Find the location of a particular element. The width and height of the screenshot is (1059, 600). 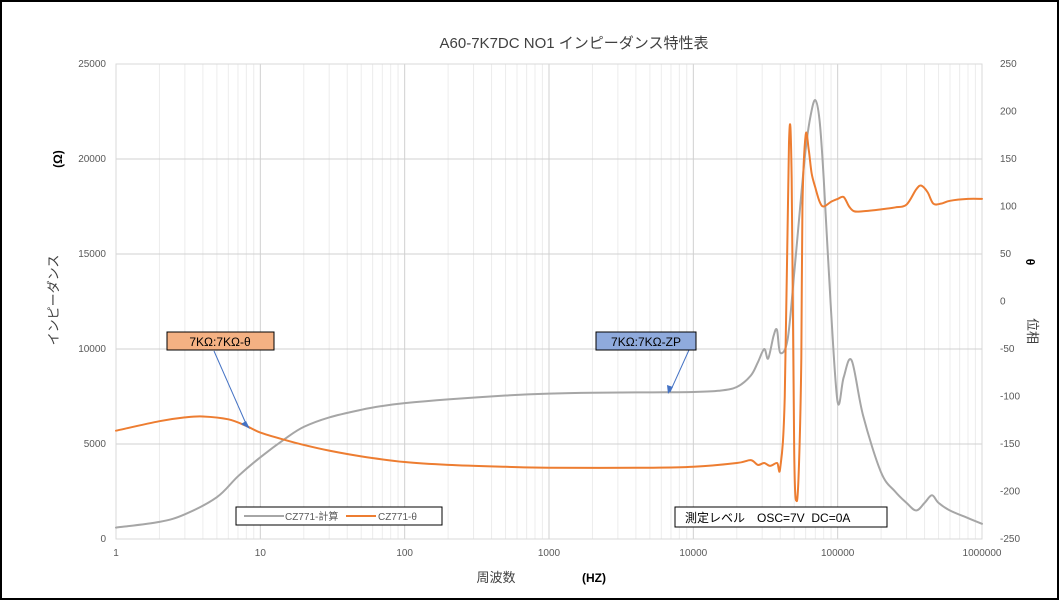

y-axis-unit: (Ω) is located at coordinates (58, 159).